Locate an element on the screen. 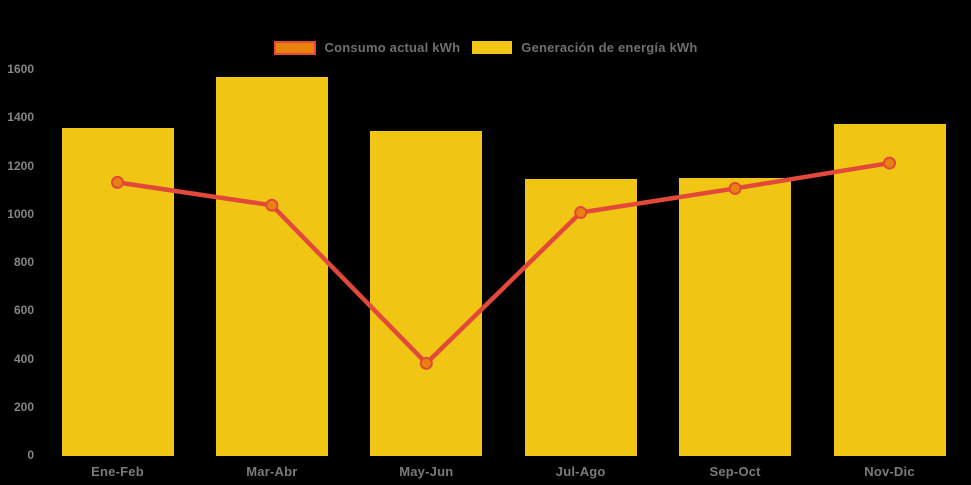 This screenshot has width=971, height=485. legend-item-generacion: Generación de energía kWh is located at coordinates (584, 47).